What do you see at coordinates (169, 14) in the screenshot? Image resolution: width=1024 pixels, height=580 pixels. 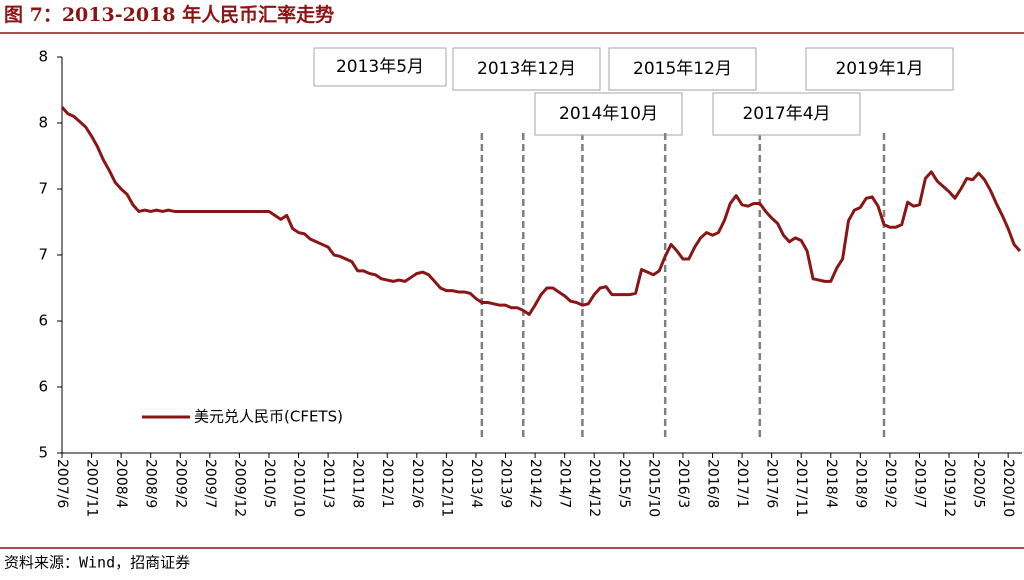 I see `chart-title: 图 7：2013-2018 年人民币汇率走势` at bounding box center [169, 14].